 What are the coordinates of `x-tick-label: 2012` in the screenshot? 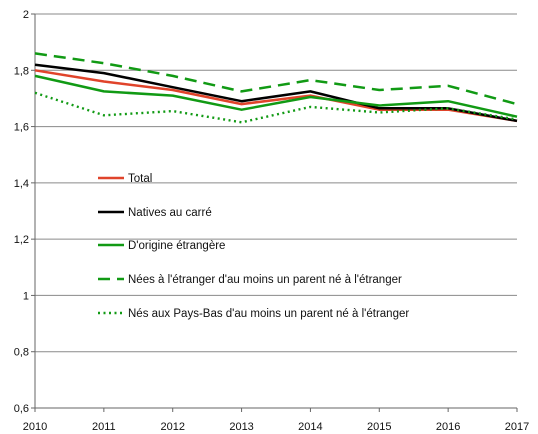 It's located at (172, 427).